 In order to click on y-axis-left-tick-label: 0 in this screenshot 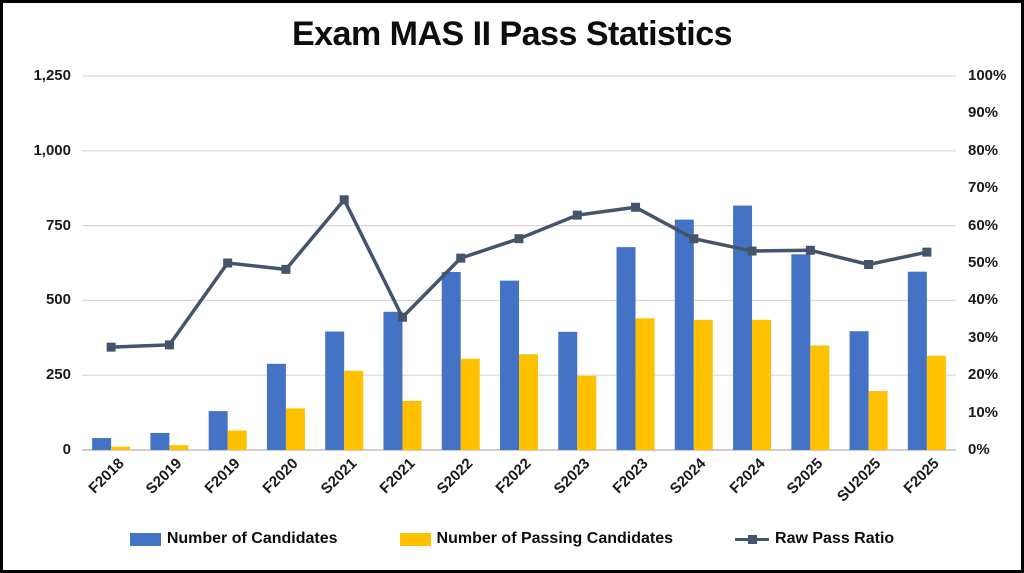, I will do `click(66, 449)`.